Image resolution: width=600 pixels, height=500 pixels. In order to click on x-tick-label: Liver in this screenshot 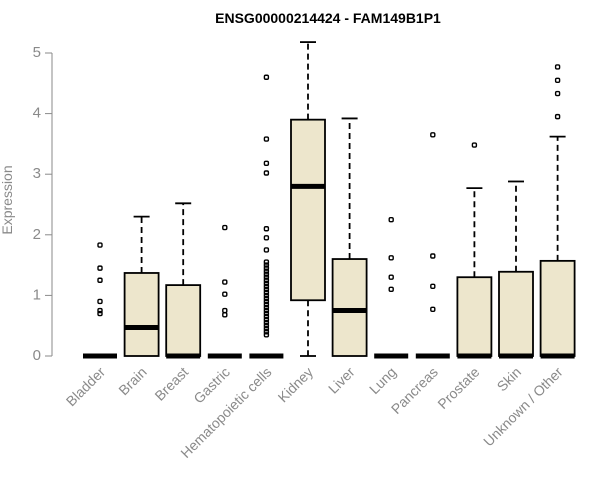, I will do `click(341, 380)`.